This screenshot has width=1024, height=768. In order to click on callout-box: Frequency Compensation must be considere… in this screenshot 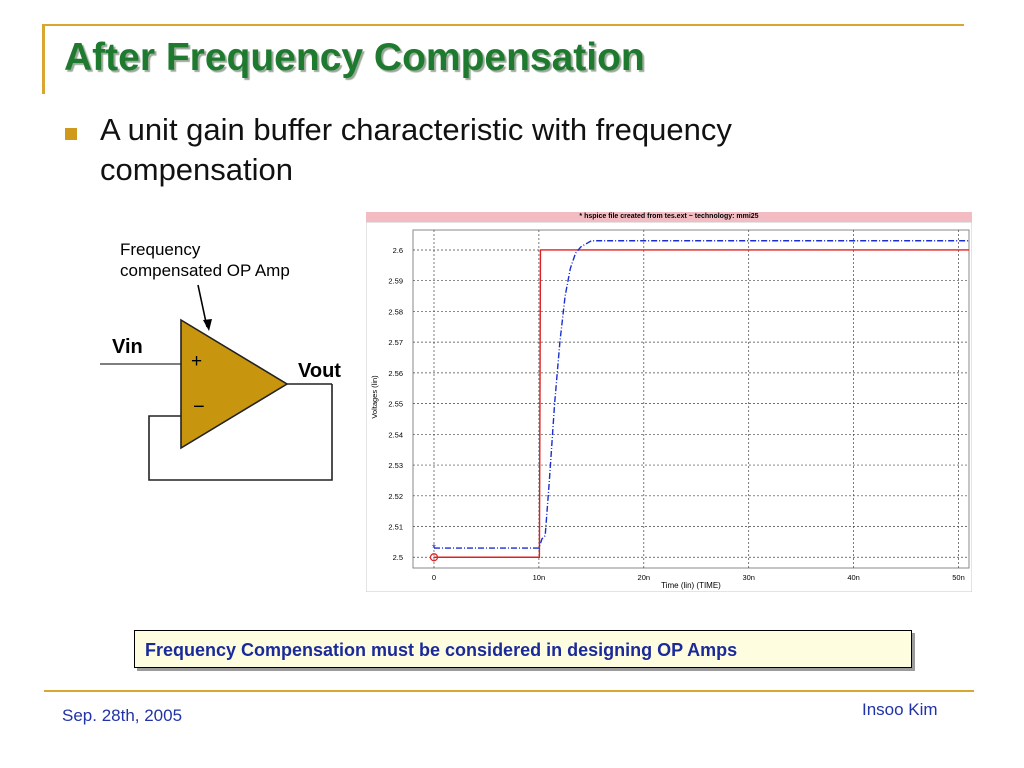, I will do `click(523, 649)`.